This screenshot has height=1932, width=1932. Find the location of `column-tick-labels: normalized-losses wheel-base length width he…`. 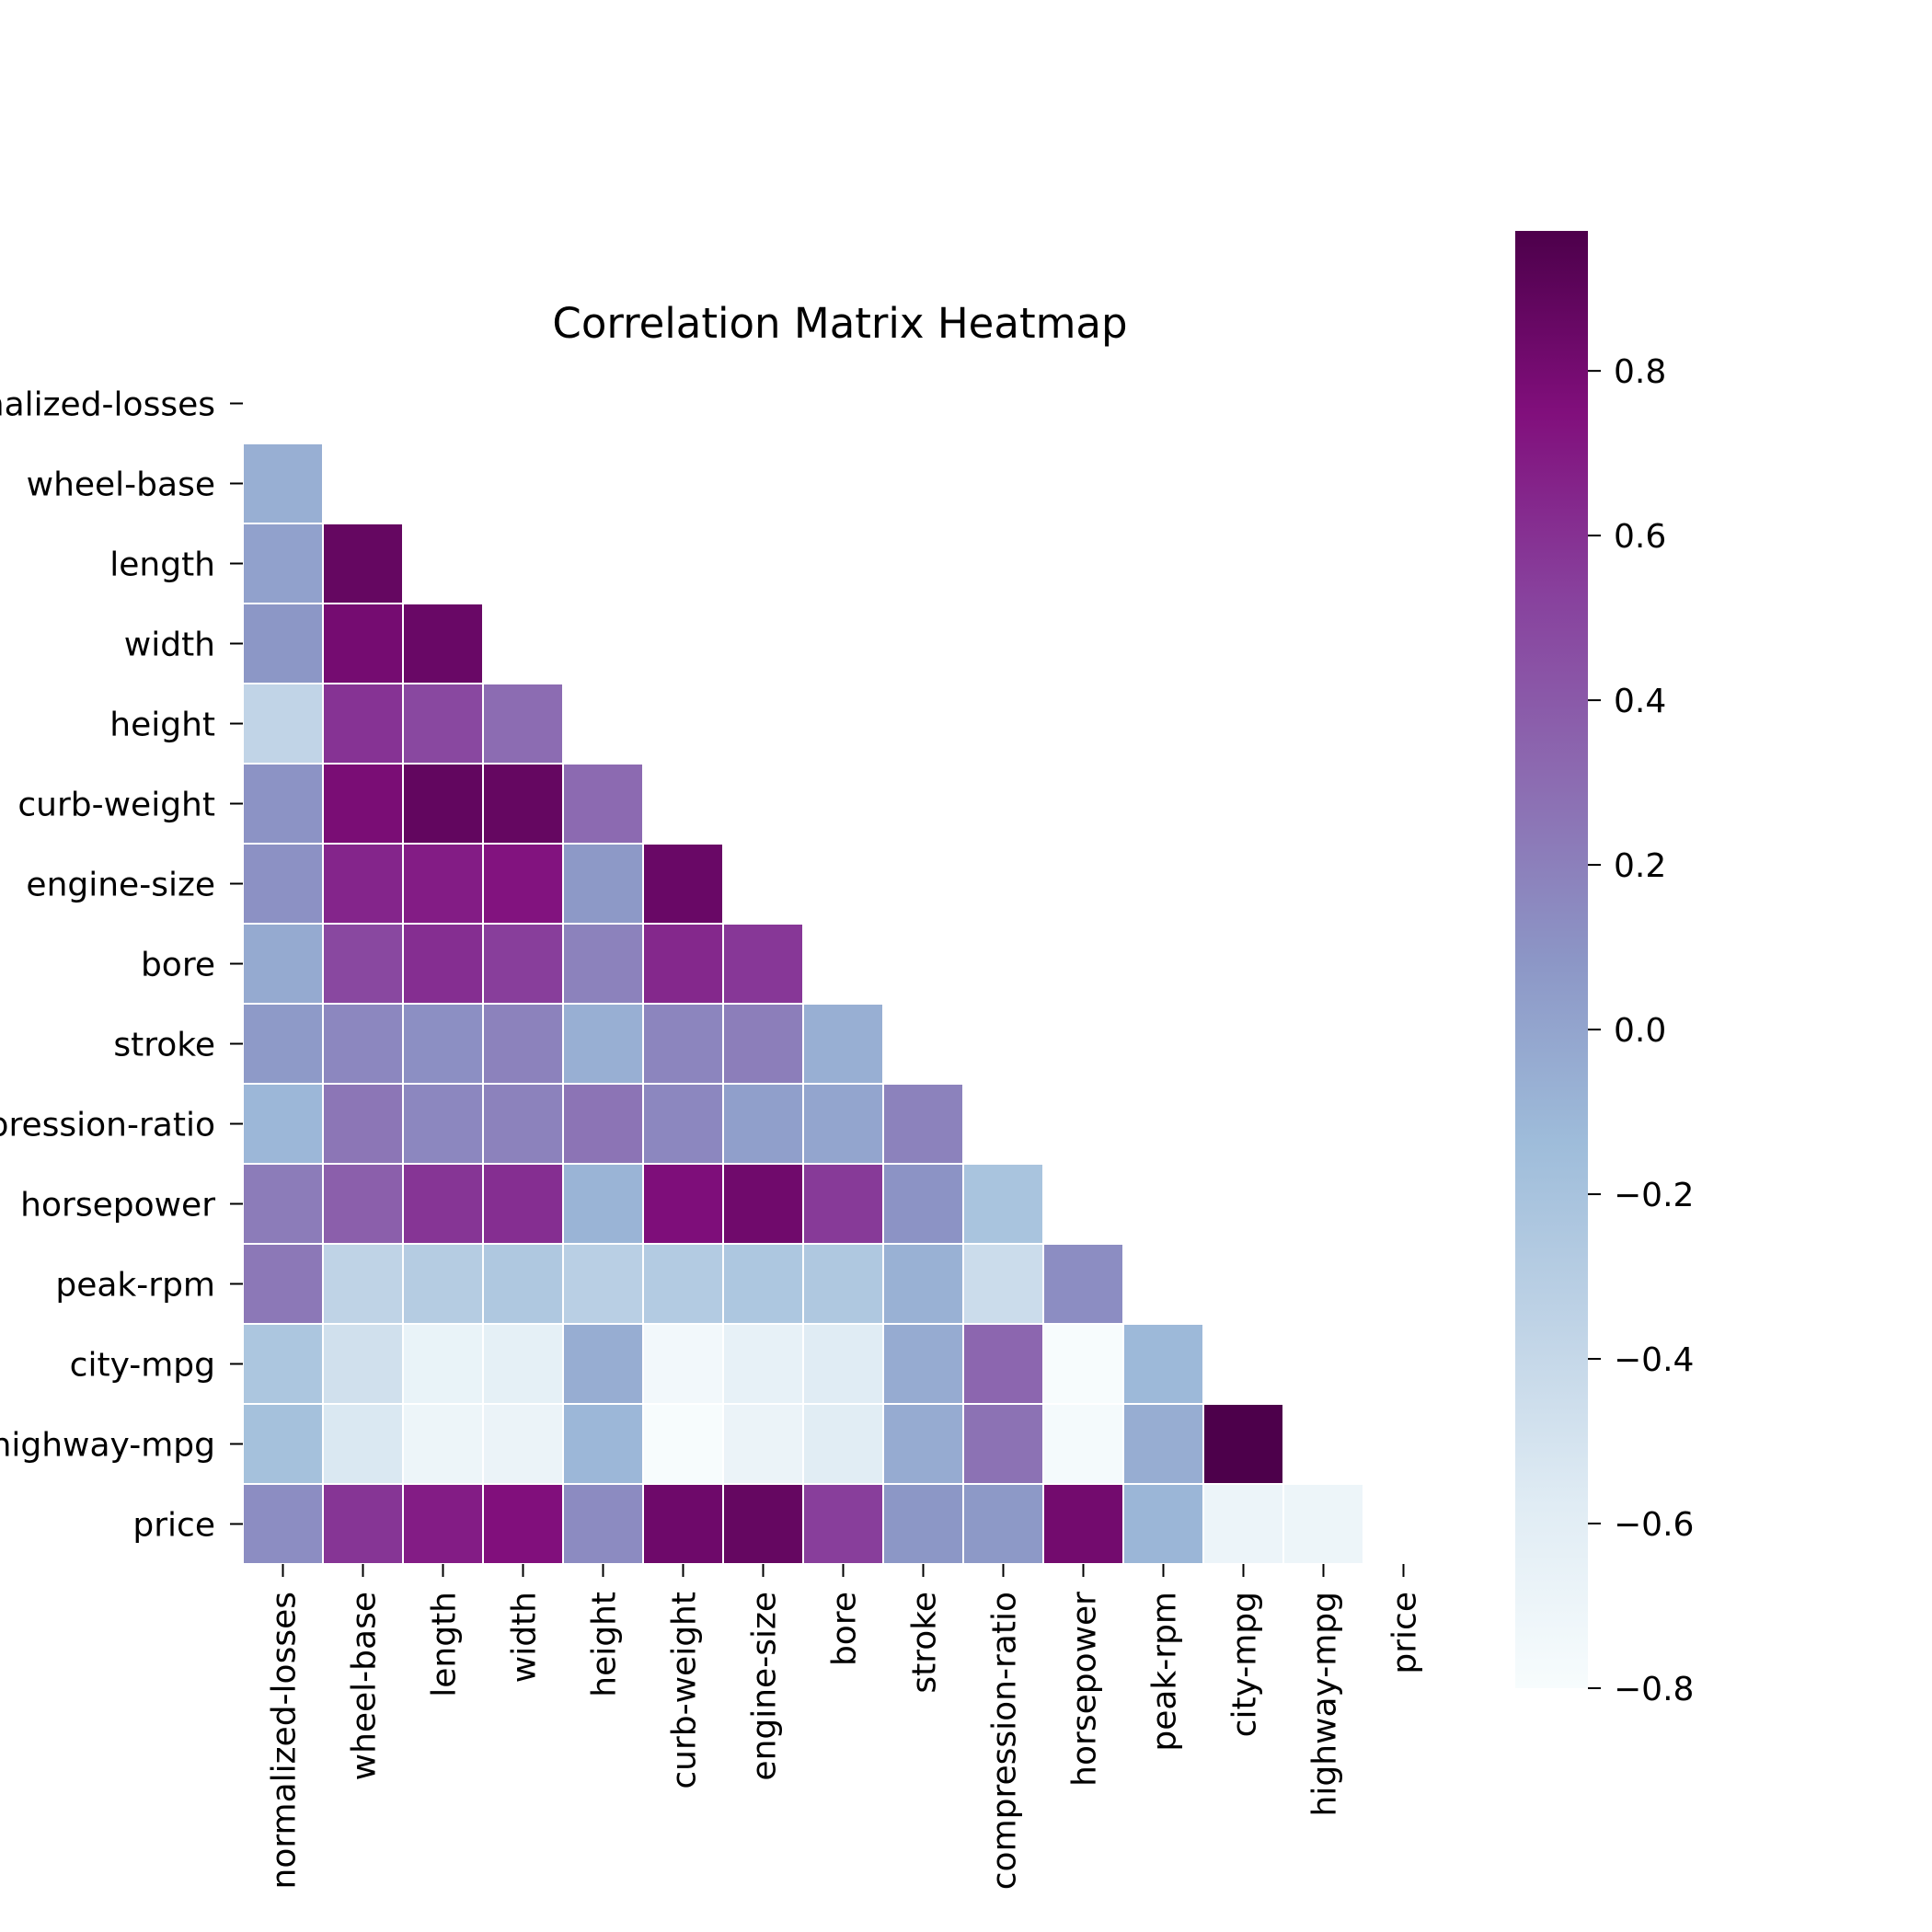

column-tick-labels: normalized-losses wheel-base length width he… is located at coordinates (845, 1727).